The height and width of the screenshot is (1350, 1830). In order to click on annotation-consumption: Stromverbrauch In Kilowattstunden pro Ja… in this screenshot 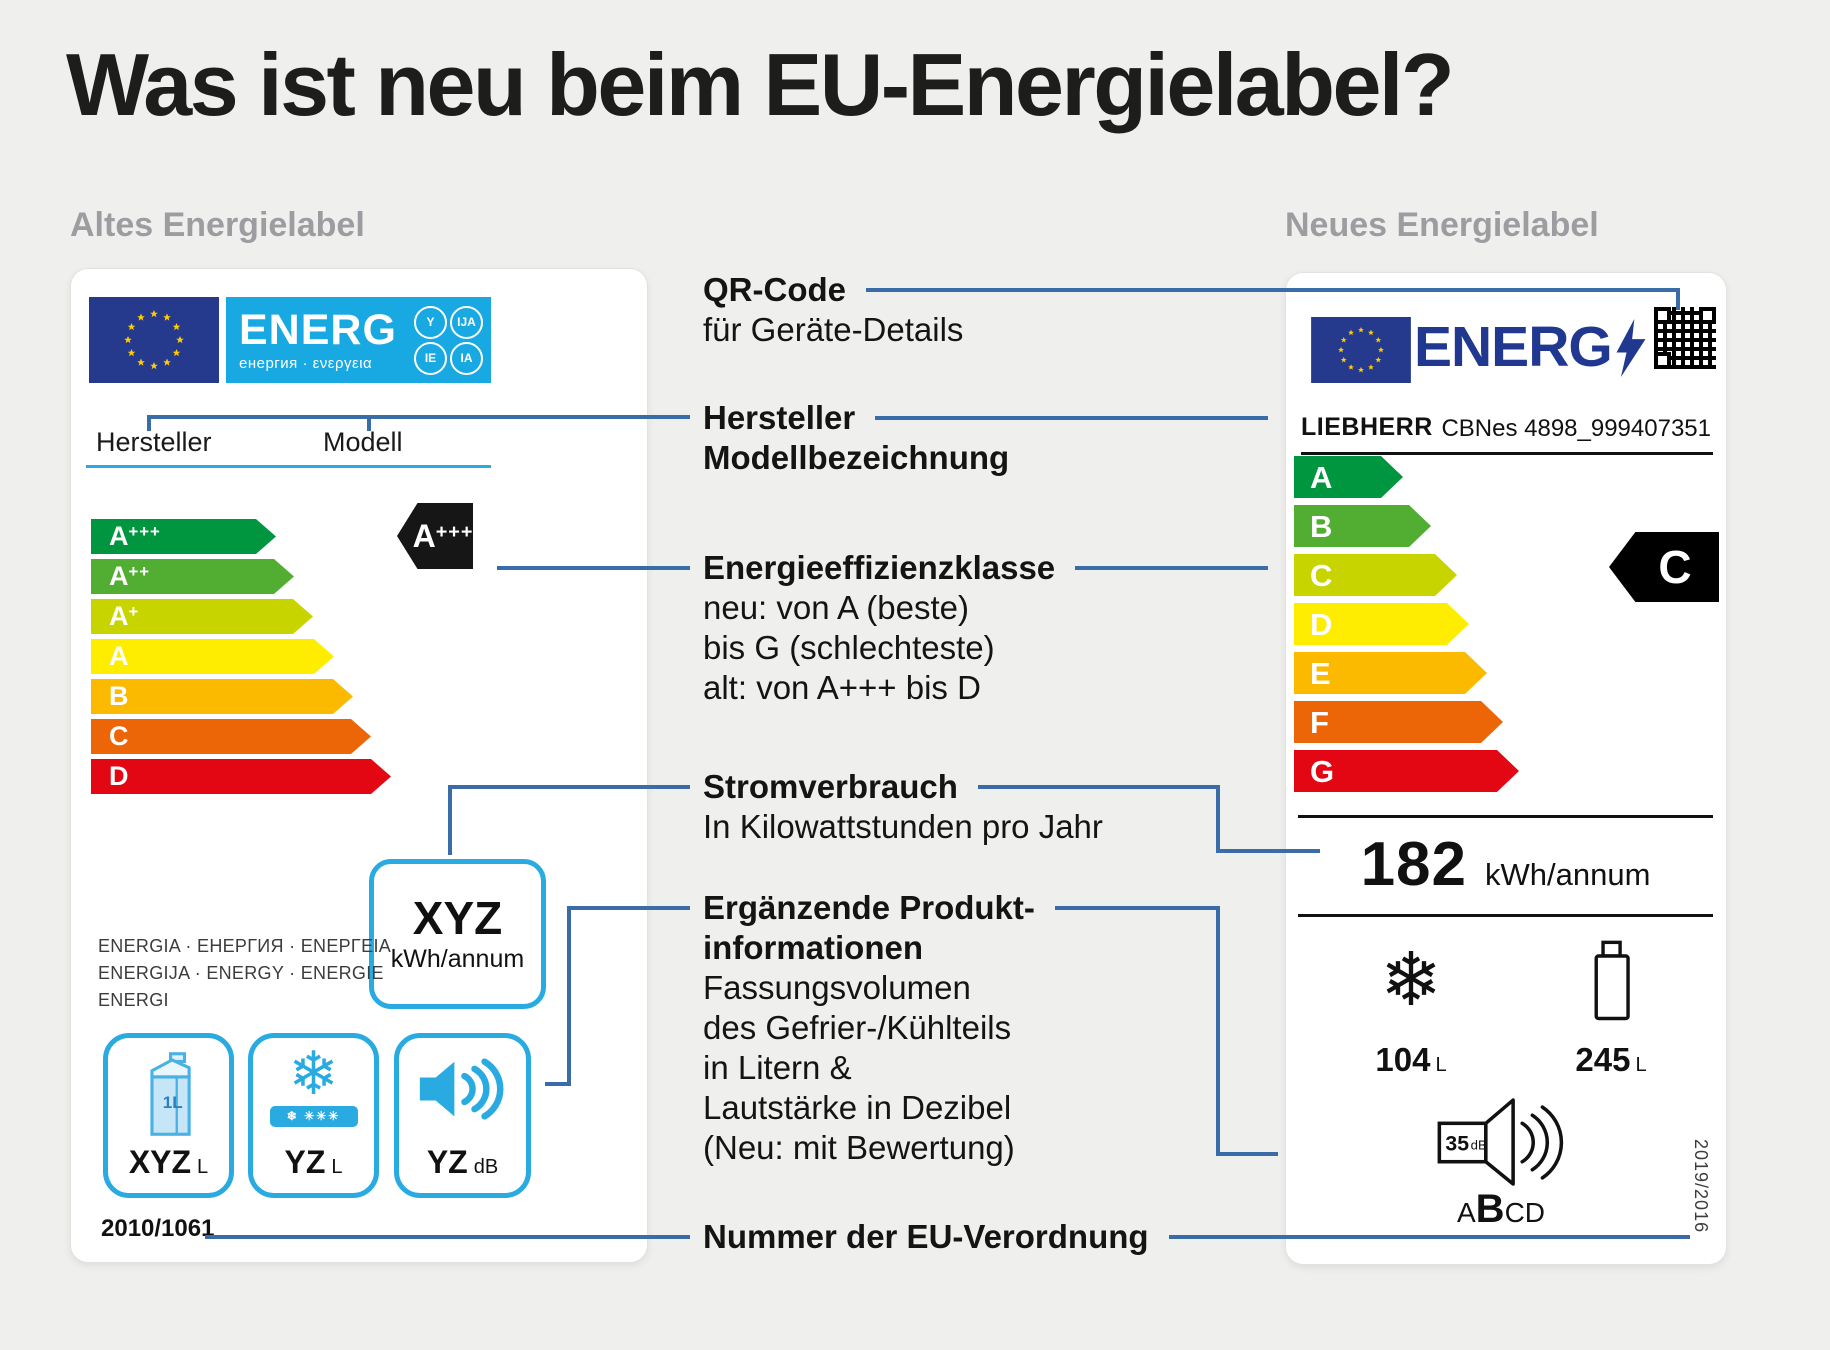, I will do `click(961, 807)`.